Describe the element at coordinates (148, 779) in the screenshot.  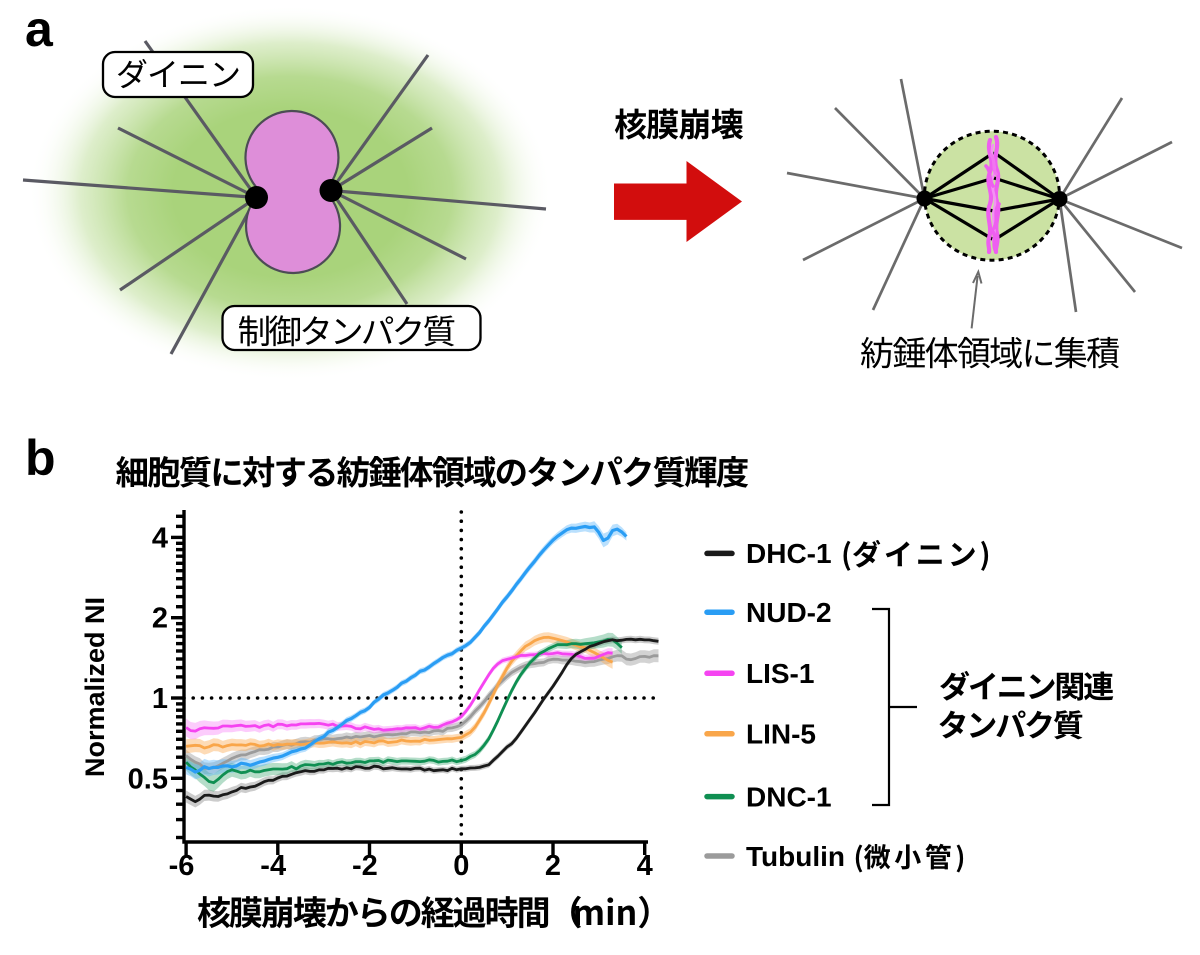
I see `svg-text: 0.5` at that location.